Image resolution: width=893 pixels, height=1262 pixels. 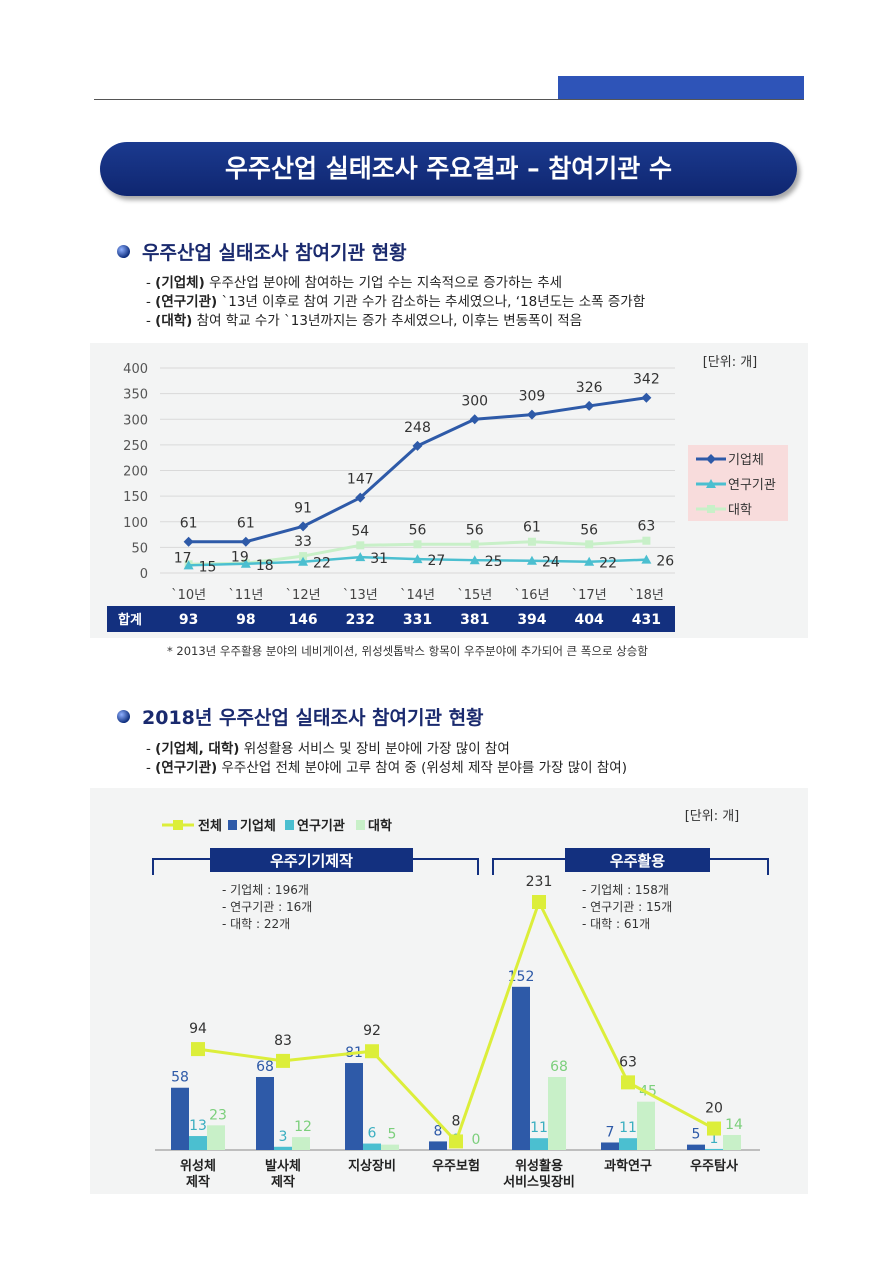 I want to click on data-label: 300, so click(x=474, y=401).